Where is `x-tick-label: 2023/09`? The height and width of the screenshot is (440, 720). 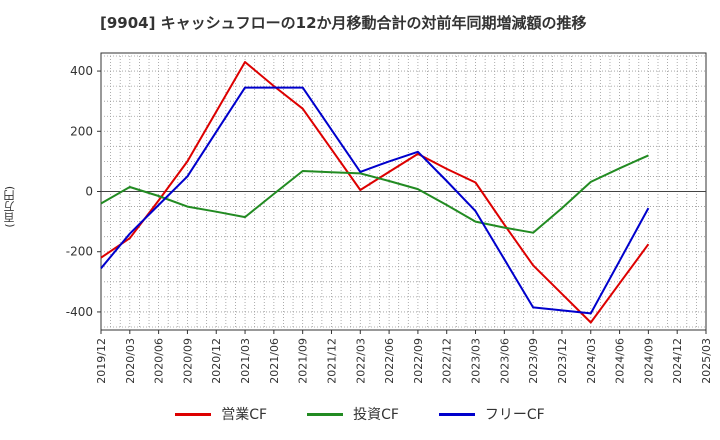 x-tick-label: 2023/09 is located at coordinates (533, 361).